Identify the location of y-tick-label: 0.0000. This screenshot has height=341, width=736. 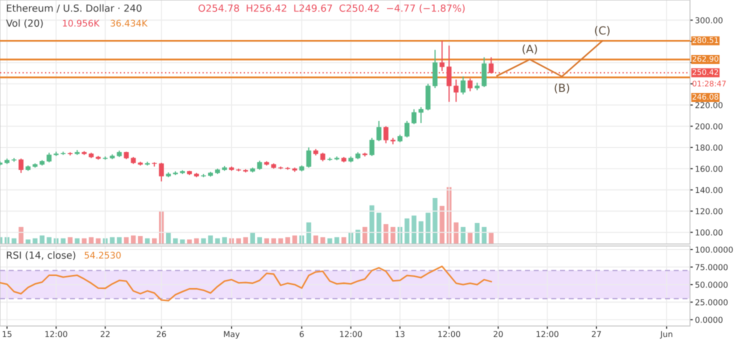
(709, 319).